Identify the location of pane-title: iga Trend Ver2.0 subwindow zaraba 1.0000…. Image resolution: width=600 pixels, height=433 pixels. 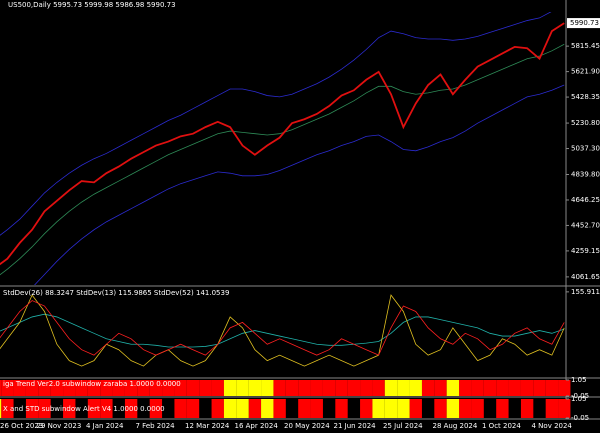
(92, 384).